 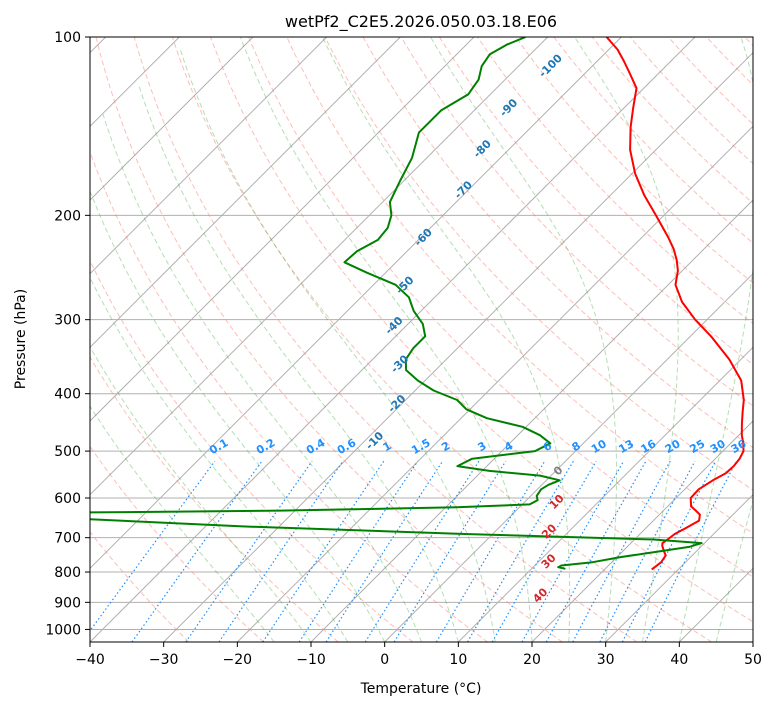 I want to click on chart-title: wetPf2_C2E5.2026.050.03.18.E06, so click(x=421, y=22).